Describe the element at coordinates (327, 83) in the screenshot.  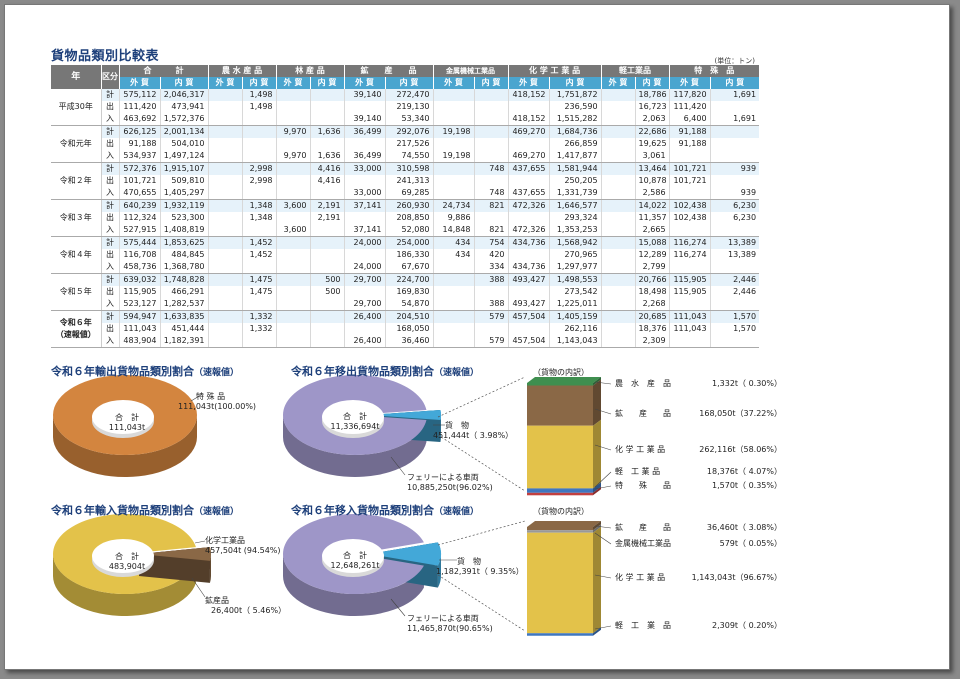
I see `sub-header: 内 貿` at that location.